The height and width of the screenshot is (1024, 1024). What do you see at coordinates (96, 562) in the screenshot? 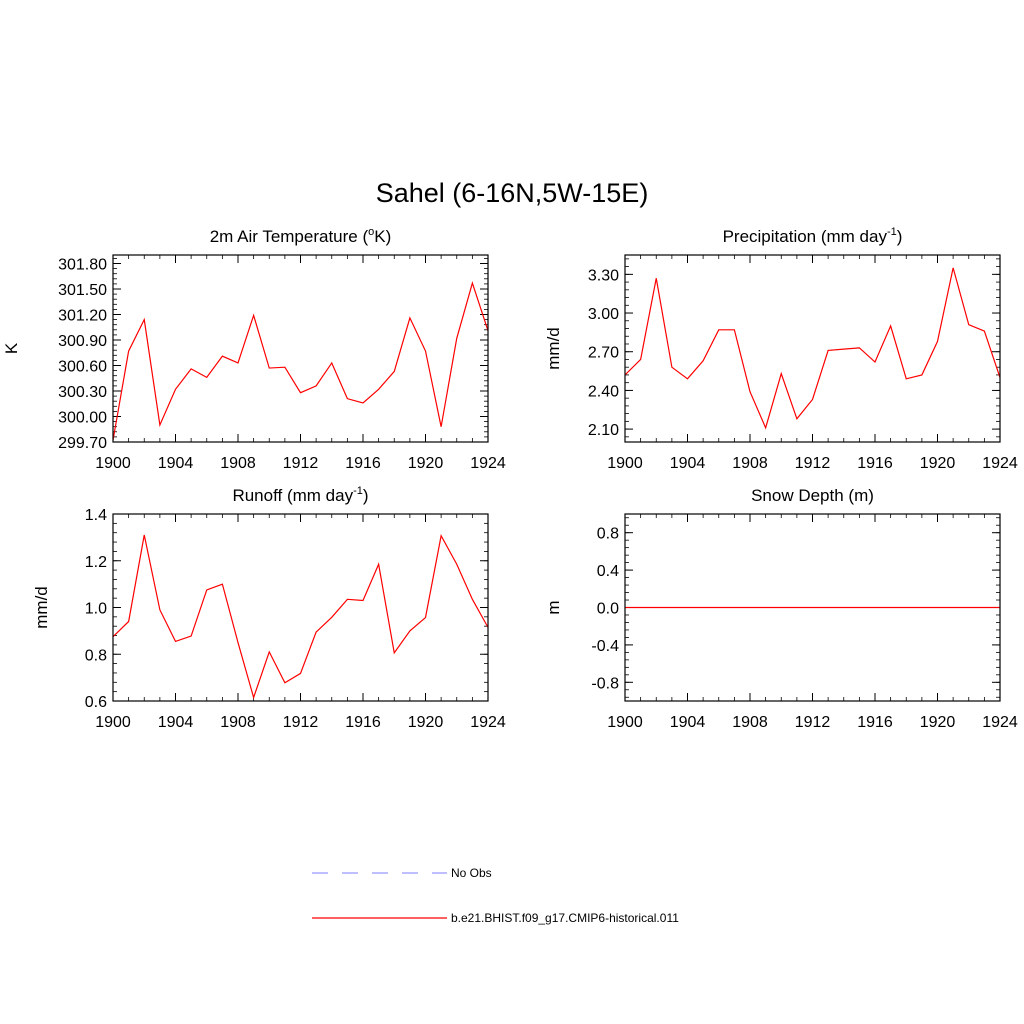
I see `y-tick-label: 1.2` at bounding box center [96, 562].